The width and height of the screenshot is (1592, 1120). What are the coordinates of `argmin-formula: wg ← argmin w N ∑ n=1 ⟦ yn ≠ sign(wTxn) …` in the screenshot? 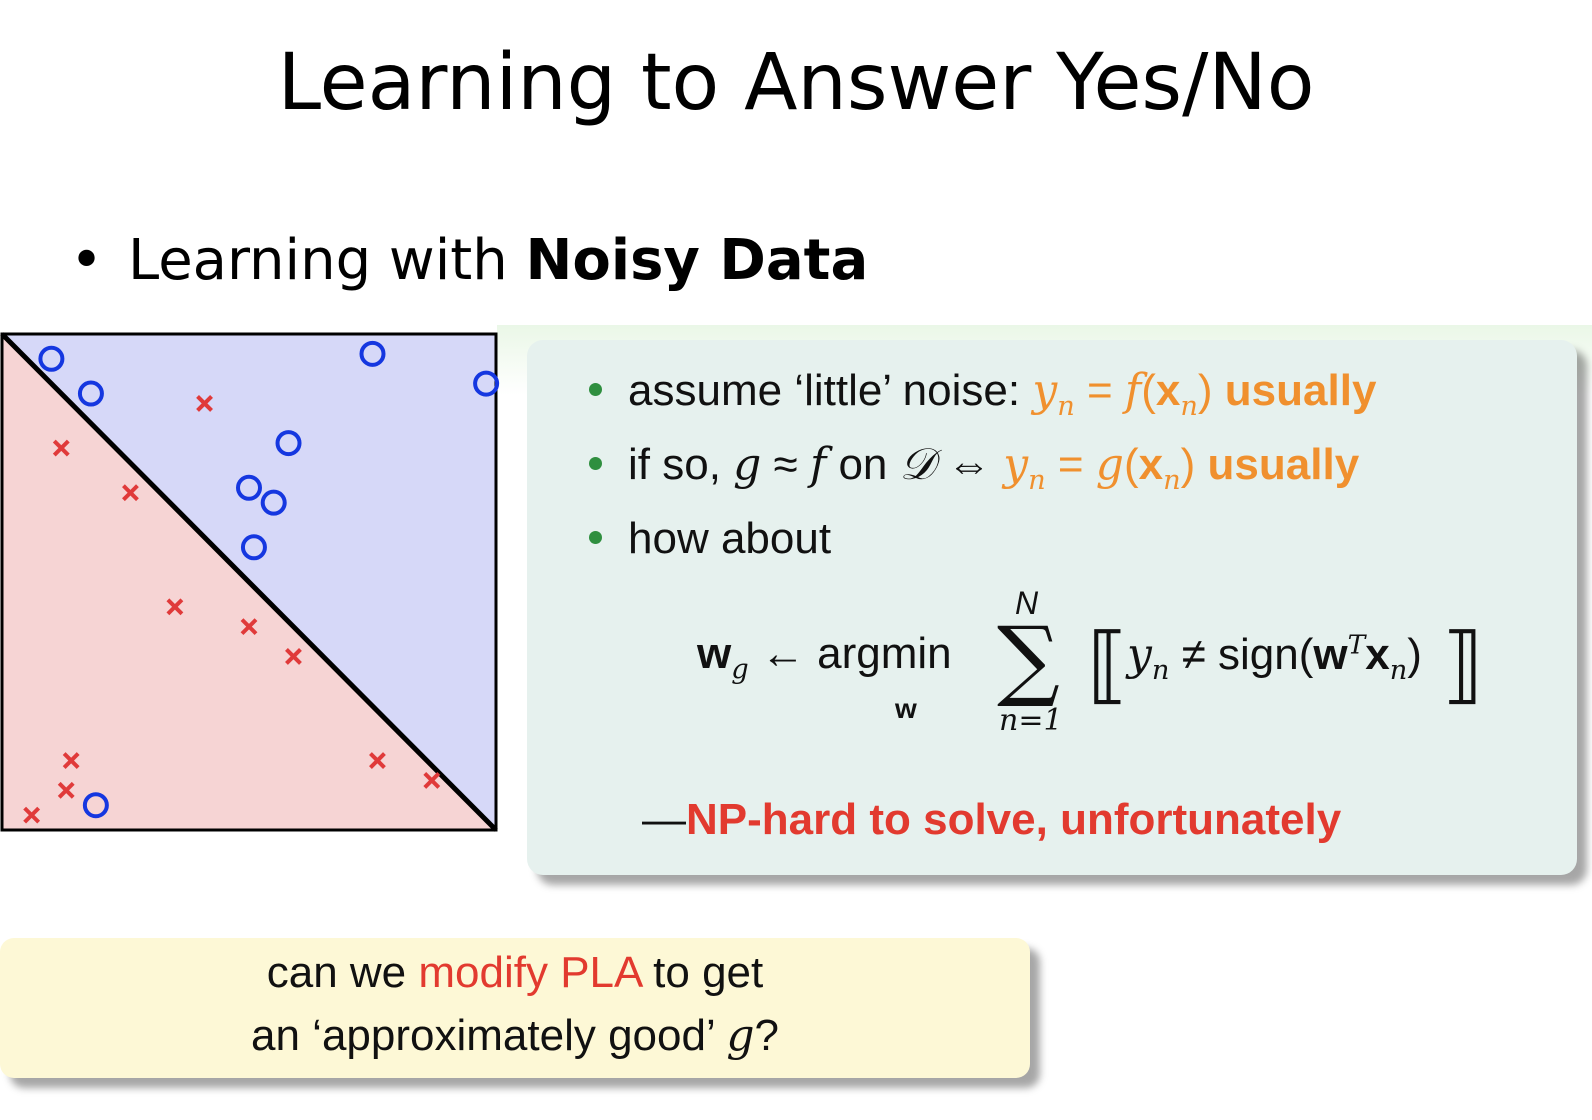 It's located at (1107, 665).